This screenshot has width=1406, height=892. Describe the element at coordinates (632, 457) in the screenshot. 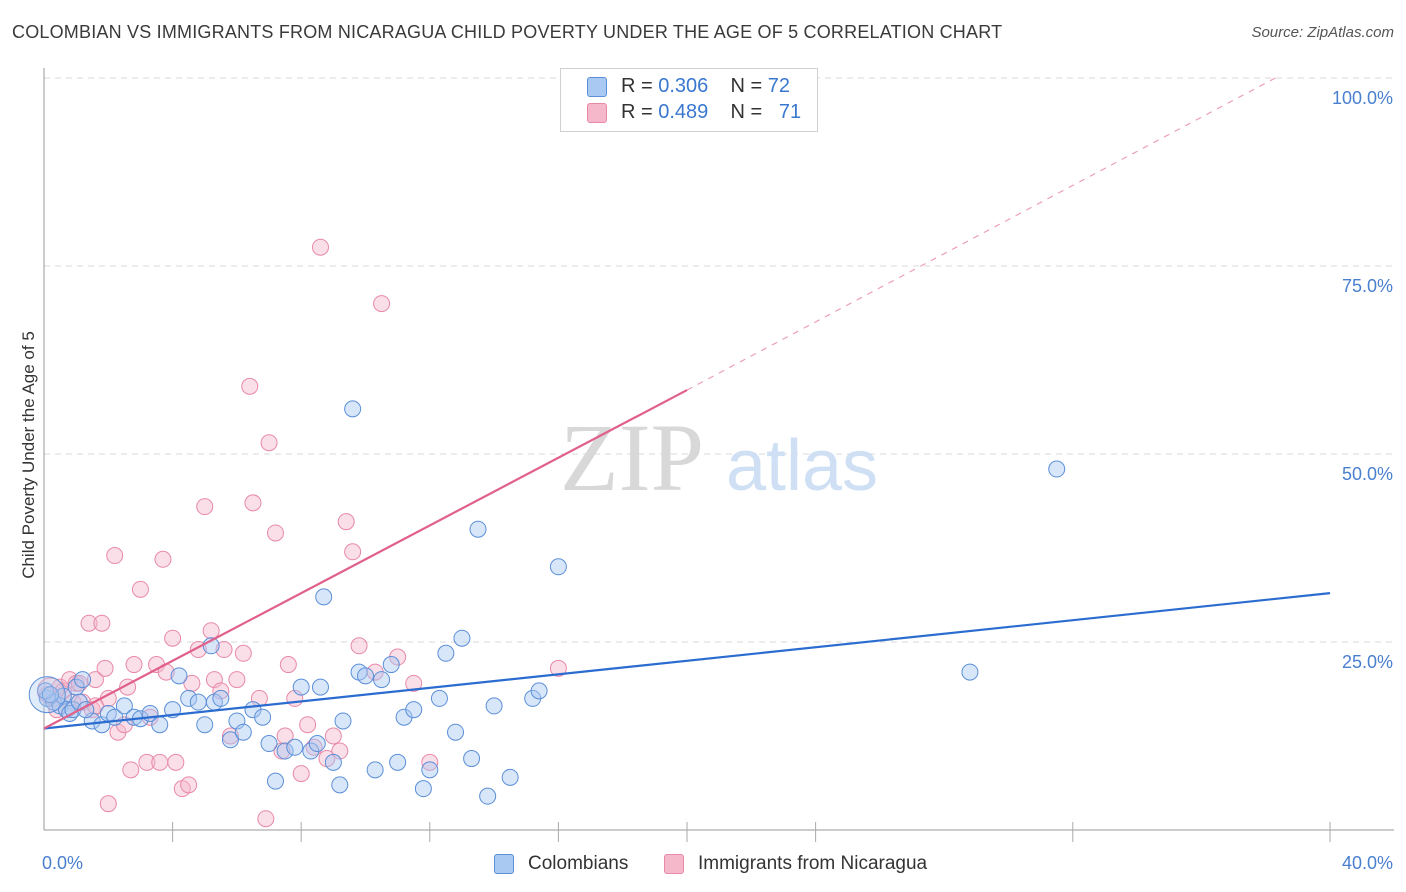

I see `watermark-zip: ZIP` at that location.